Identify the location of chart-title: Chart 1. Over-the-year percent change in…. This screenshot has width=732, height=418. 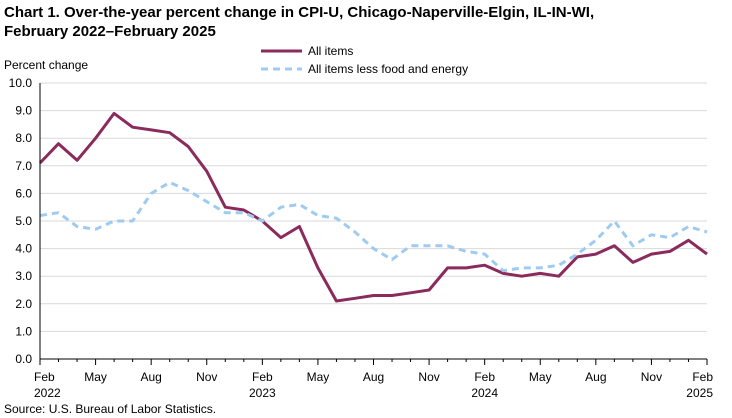
(366, 22).